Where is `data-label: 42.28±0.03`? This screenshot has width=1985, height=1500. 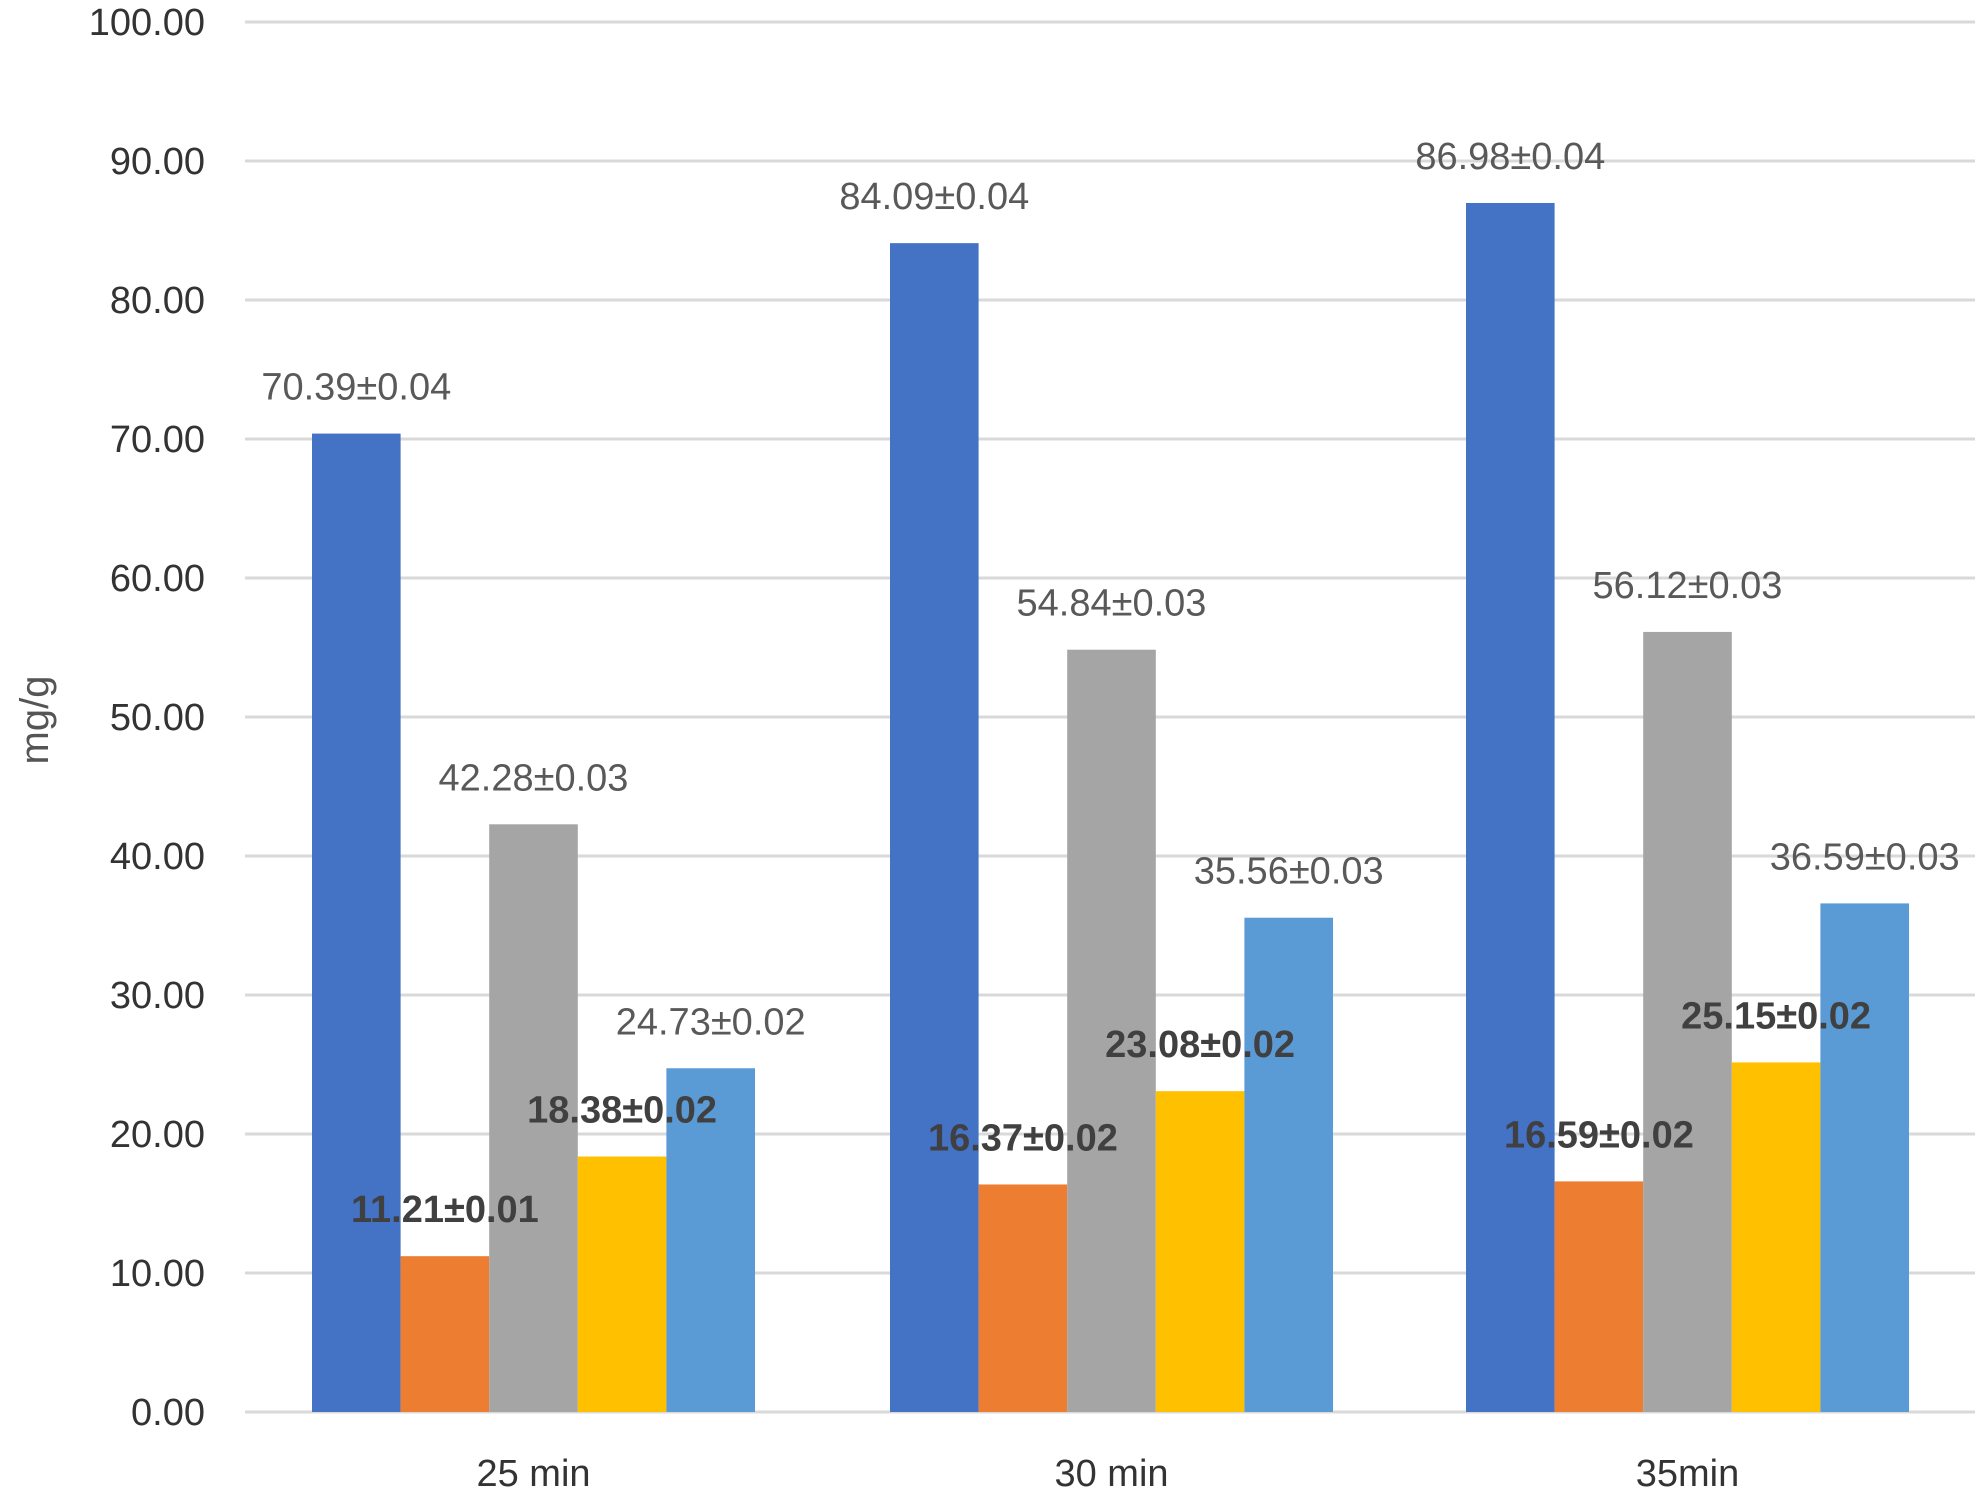
data-label: 42.28±0.03 is located at coordinates (534, 778).